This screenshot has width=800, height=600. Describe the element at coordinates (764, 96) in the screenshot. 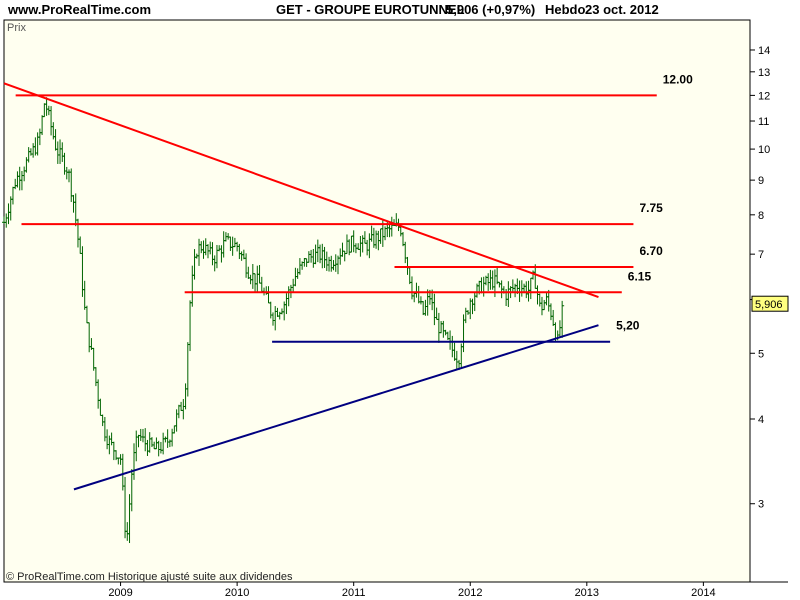

I see `y-tick-label: 12` at that location.